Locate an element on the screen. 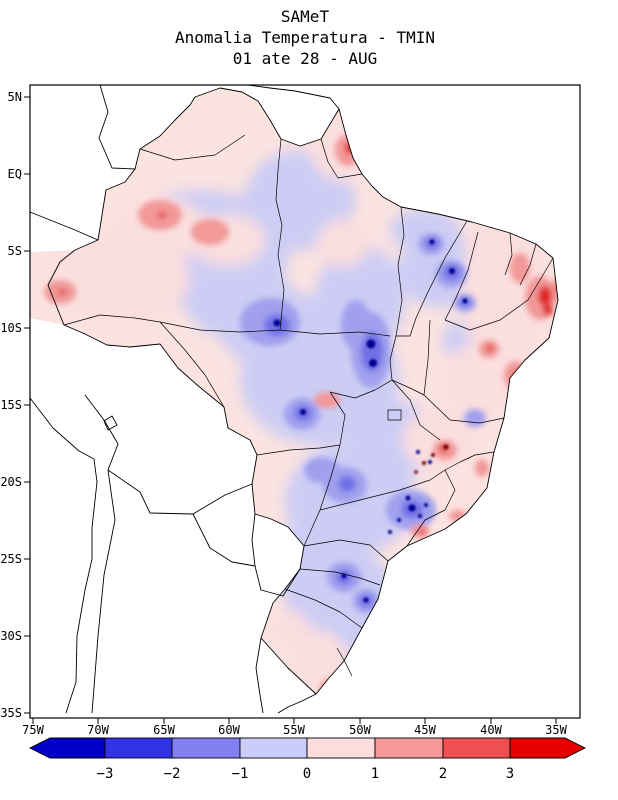 This screenshot has height=800, width=618. lon-label-60w: 60W is located at coordinates (229, 730).